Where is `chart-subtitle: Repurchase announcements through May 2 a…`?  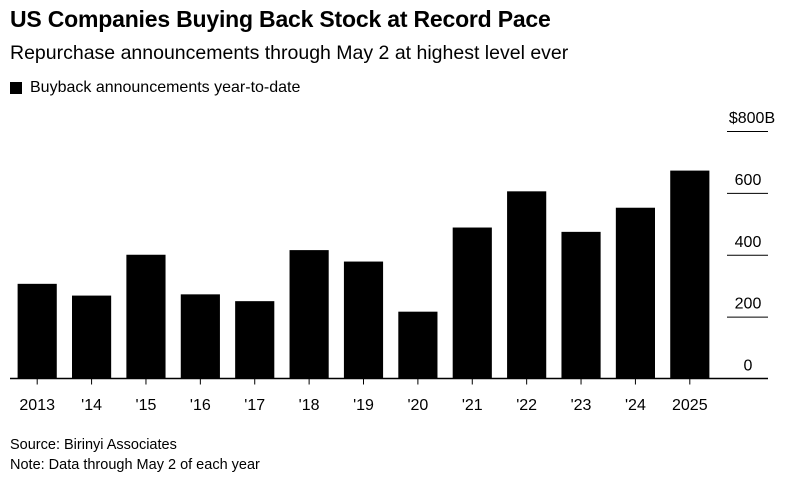
chart-subtitle: Repurchase announcements through May 2 a… is located at coordinates (289, 53).